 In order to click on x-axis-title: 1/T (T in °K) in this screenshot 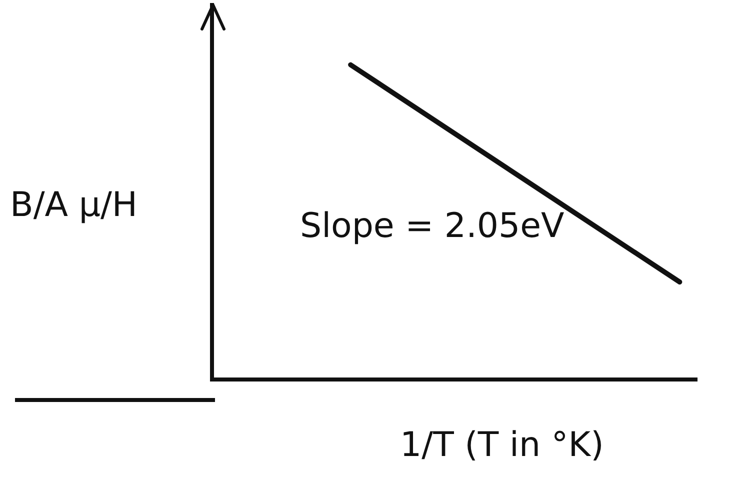, I will do `click(502, 445)`.